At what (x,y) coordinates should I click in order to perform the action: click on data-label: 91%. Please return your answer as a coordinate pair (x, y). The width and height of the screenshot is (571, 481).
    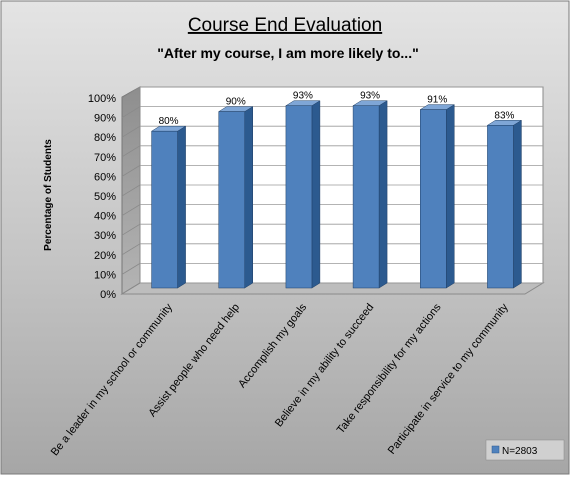
    Looking at the image, I should click on (437, 100).